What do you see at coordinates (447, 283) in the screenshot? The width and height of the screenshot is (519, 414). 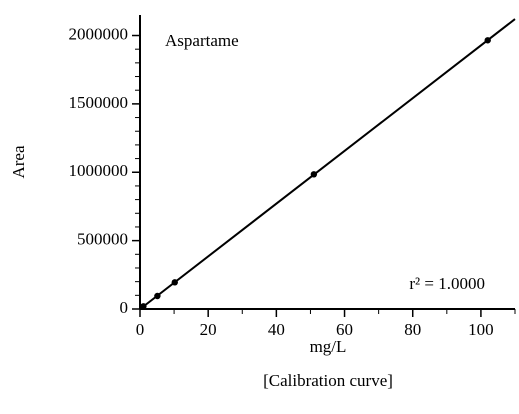 I see `r-squared: r² = 1.0000` at bounding box center [447, 283].